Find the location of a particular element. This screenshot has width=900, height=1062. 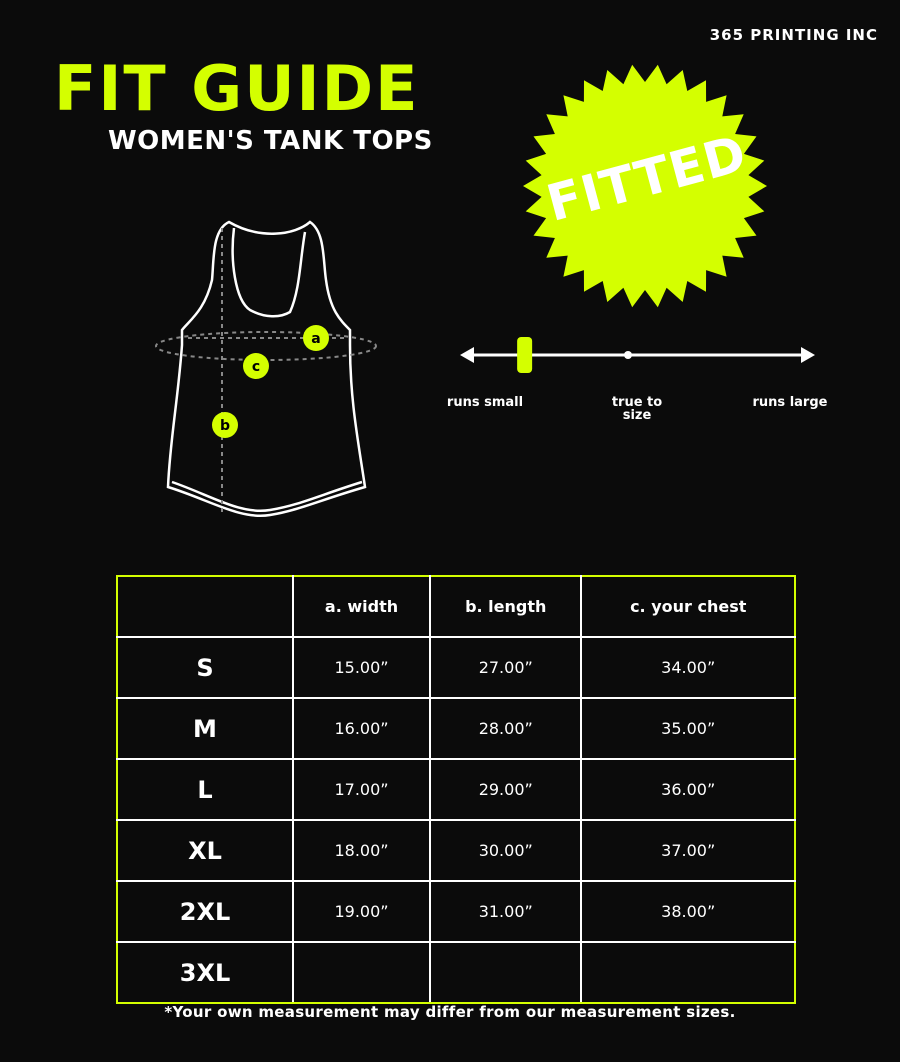

cell-length: 28.00” is located at coordinates (506, 728).